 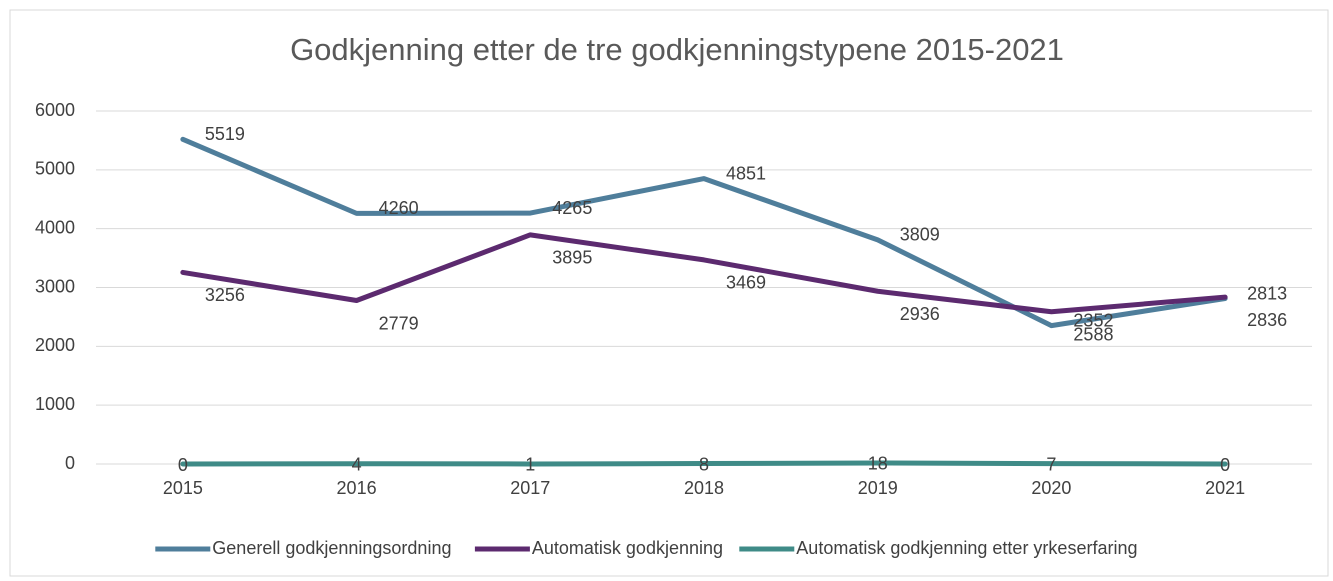 I want to click on x-tick-label: 2018, so click(x=704, y=488).